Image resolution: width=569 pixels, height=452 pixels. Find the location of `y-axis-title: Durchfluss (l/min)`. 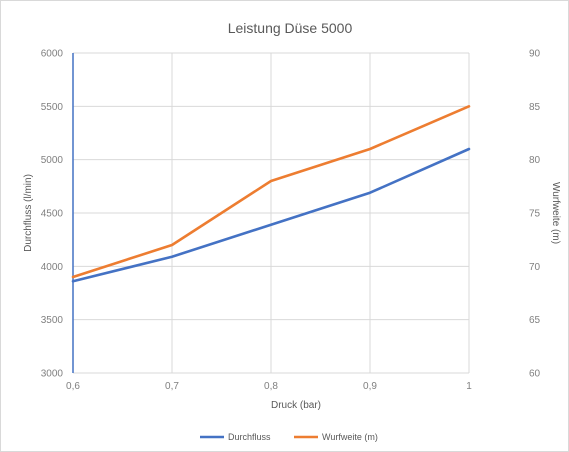

y-axis-title: Durchfluss (l/min) is located at coordinates (28, 213).